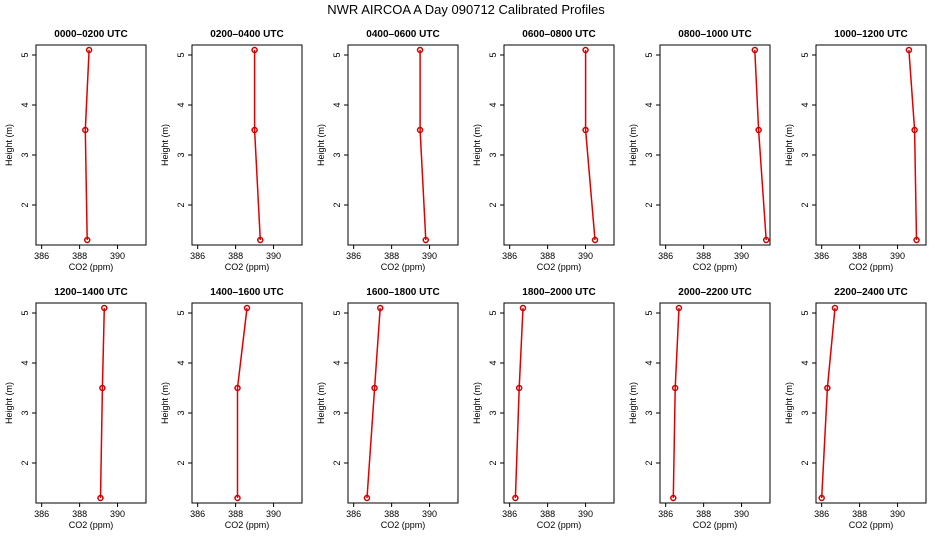 Image resolution: width=936 pixels, height=540 pixels. I want to click on panel-title: 0600–0800 UTC, so click(558, 34).